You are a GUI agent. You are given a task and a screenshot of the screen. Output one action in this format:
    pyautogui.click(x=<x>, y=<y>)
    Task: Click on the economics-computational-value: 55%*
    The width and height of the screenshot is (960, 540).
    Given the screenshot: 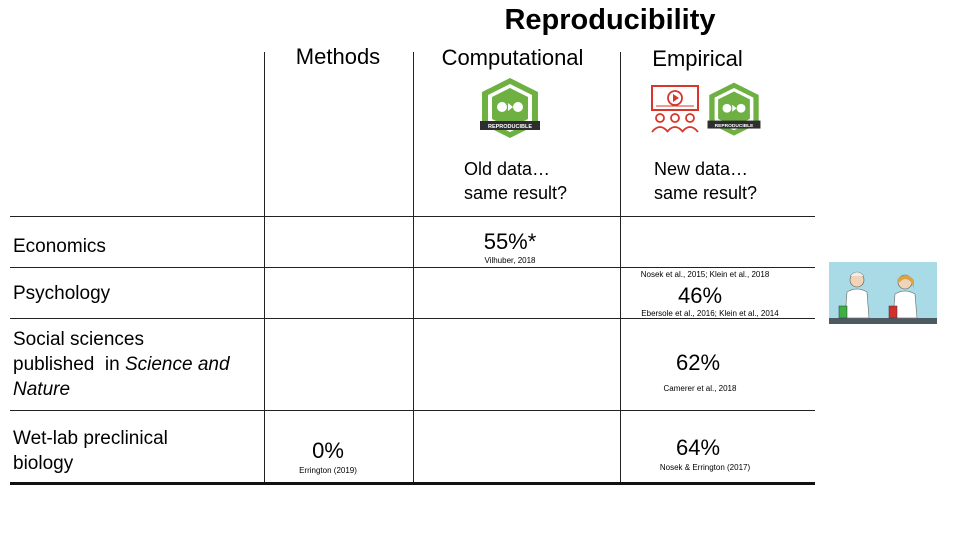 What is the action you would take?
    pyautogui.click(x=510, y=241)
    